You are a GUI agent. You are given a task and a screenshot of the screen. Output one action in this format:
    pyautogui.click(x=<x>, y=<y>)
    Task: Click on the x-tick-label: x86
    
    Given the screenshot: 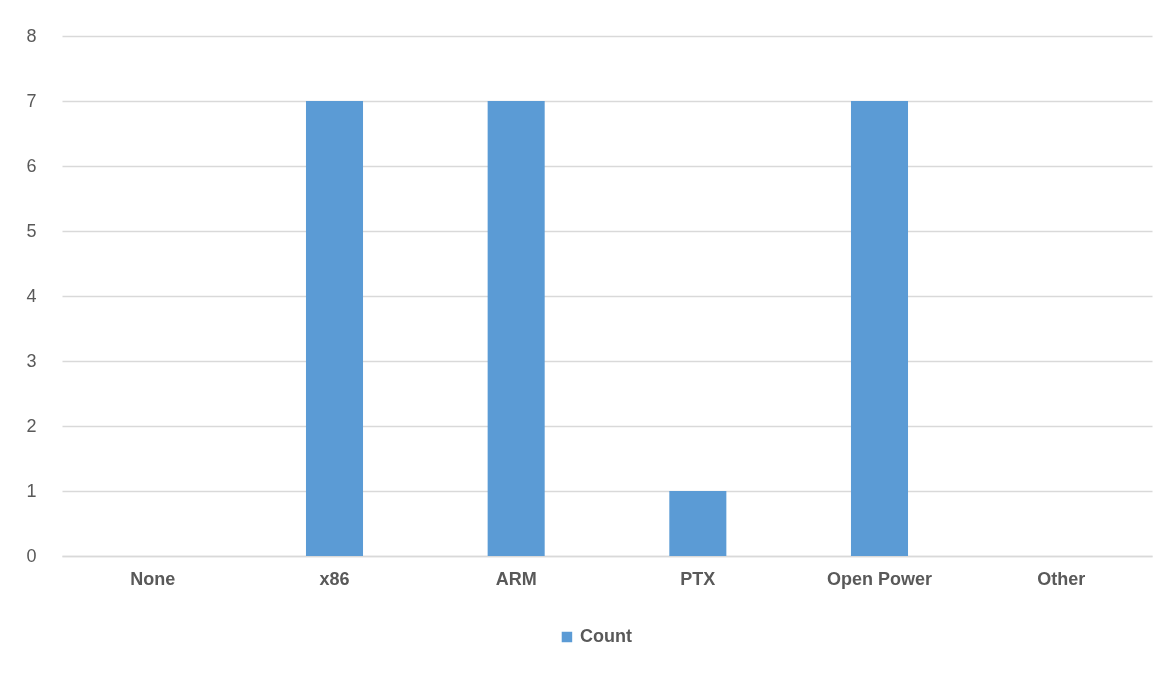 What is the action you would take?
    pyautogui.click(x=334, y=578)
    